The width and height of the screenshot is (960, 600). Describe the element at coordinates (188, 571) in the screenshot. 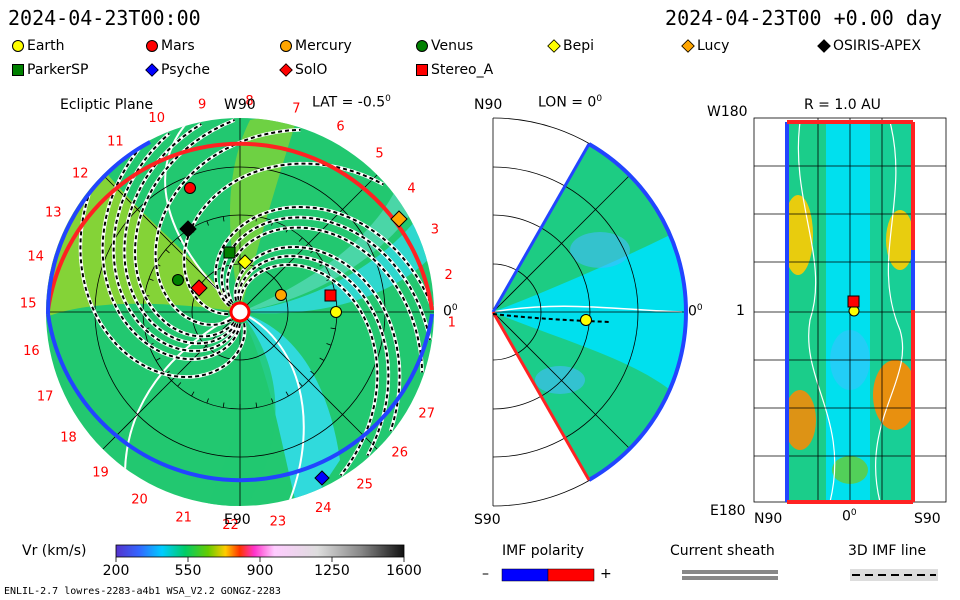

I see `colorbar-tick-label: 550` at that location.